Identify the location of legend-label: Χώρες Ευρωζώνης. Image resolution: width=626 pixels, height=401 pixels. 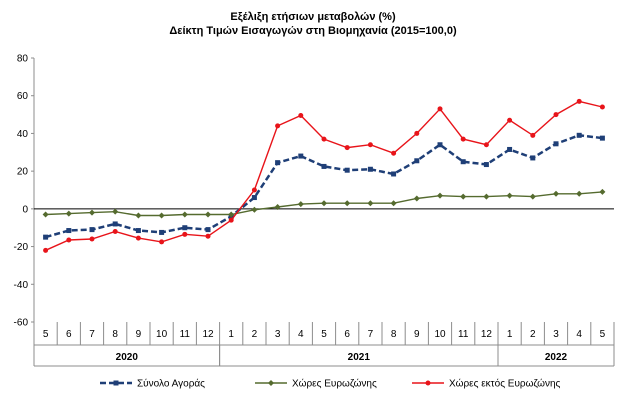
(334, 384).